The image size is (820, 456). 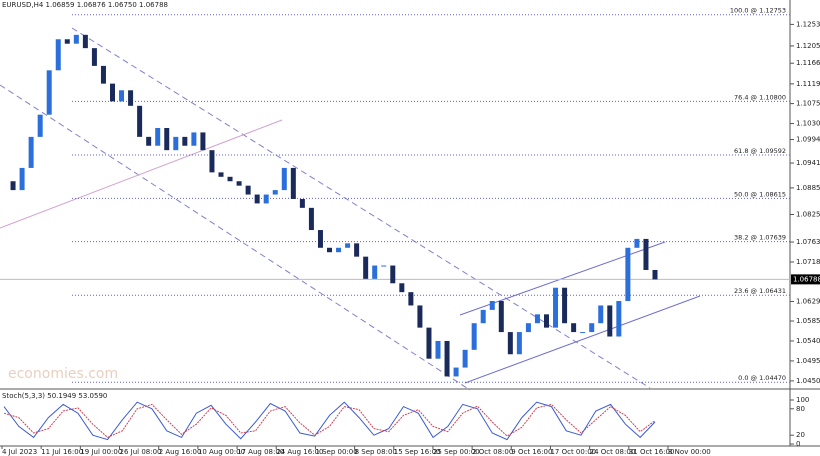 What do you see at coordinates (808, 361) in the screenshot?
I see `y-tick-label: 1.04950` at bounding box center [808, 361].